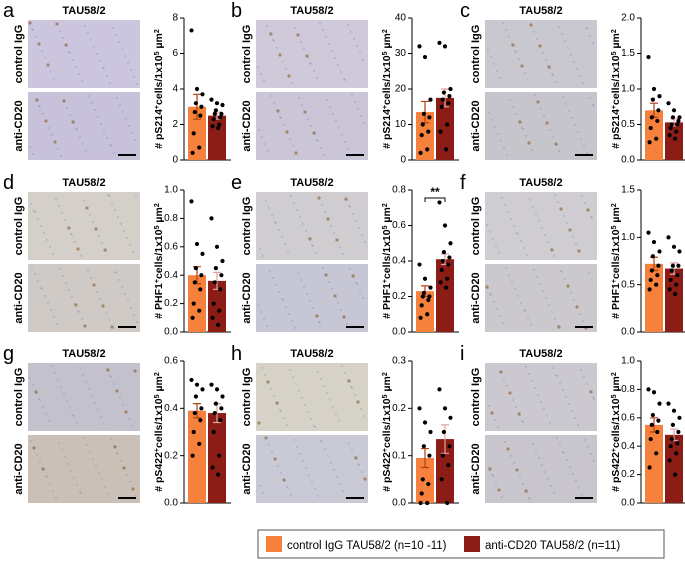 This screenshot has height=567, width=685. Describe the element at coordinates (385, 107) in the screenshot. I see `y-axis-label-part: +` at that location.